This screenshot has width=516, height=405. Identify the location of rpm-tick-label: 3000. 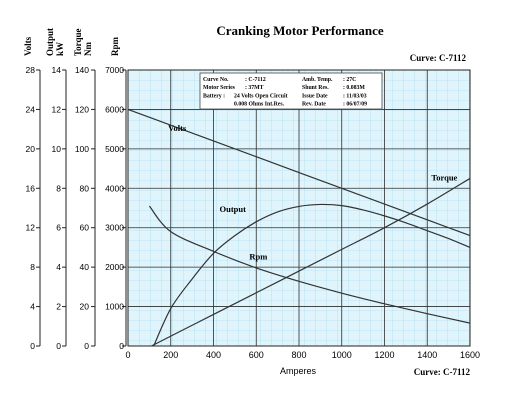
(114, 228).